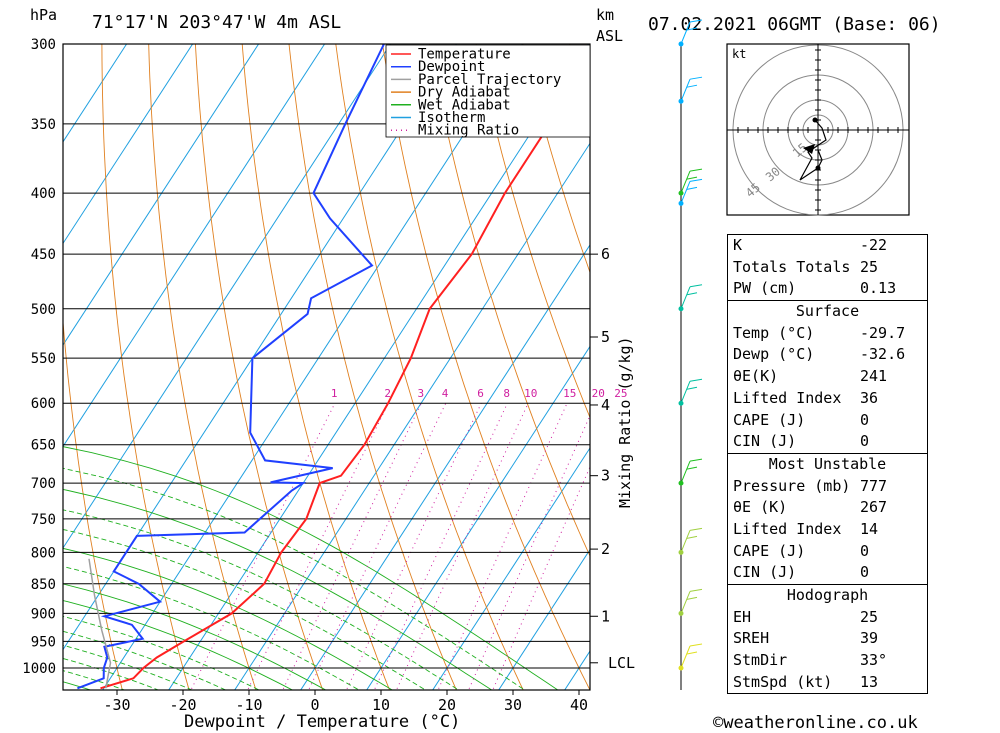  What do you see at coordinates (760, 507) in the screenshot?
I see `index-label: θE (K)` at bounding box center [760, 507].